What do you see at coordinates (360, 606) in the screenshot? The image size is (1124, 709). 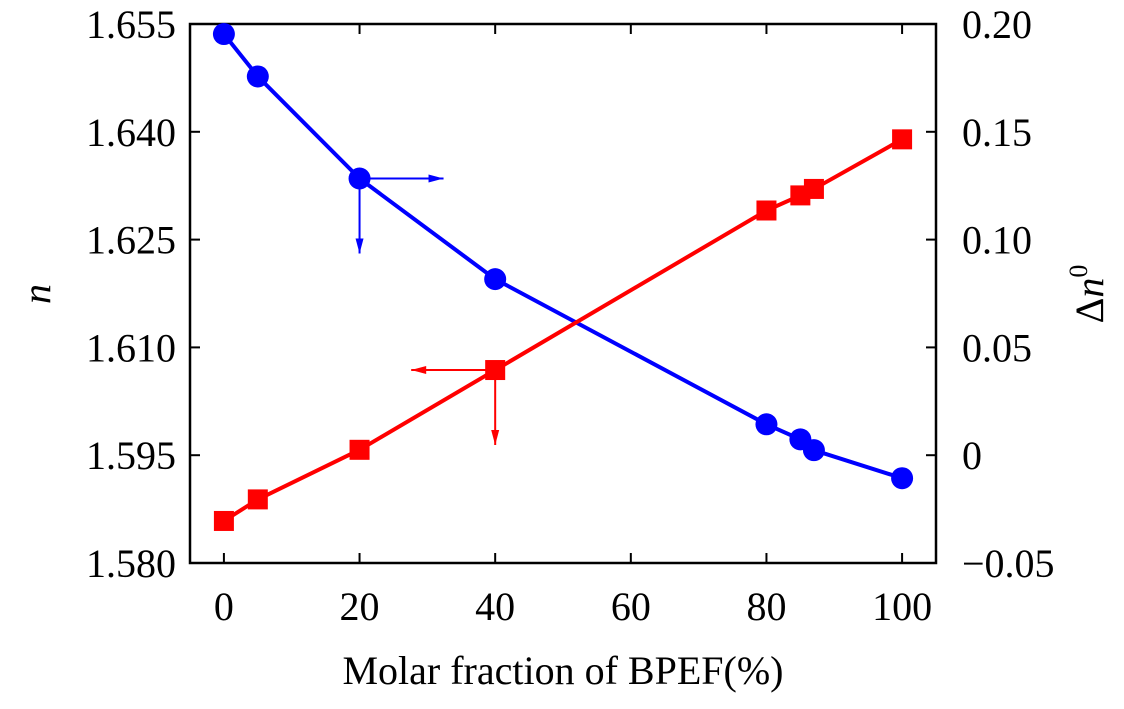 I see `x-tick-label: 20` at bounding box center [360, 606].